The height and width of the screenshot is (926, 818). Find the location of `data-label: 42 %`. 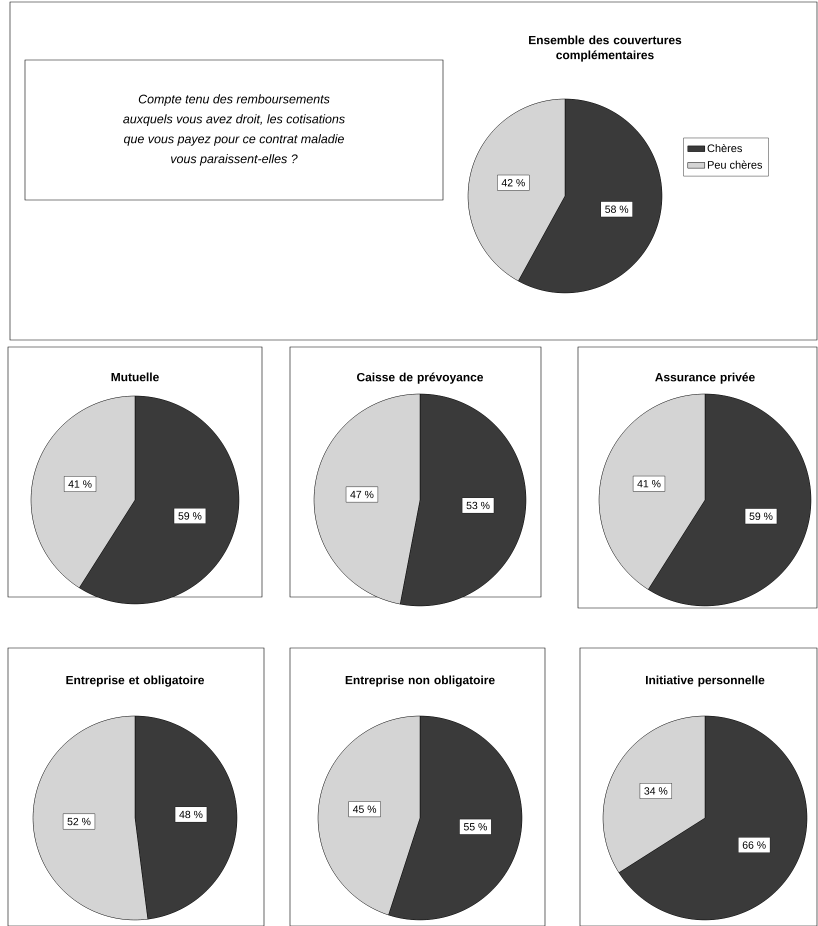

data-label: 42 % is located at coordinates (513, 182).